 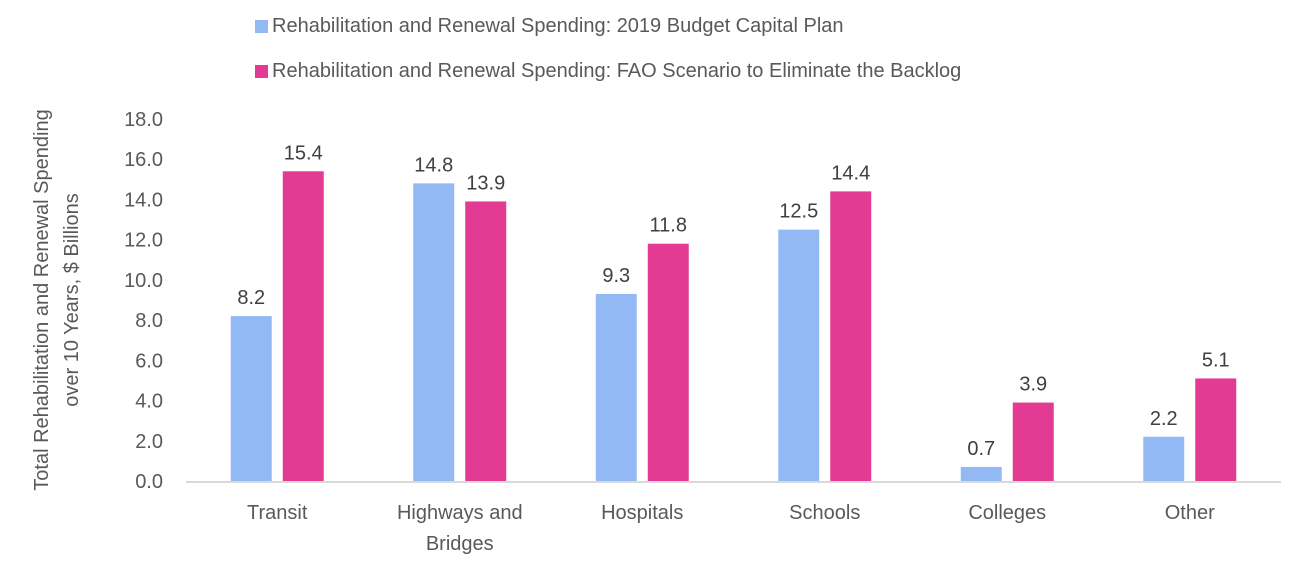 What do you see at coordinates (303, 153) in the screenshot?
I see `data-label: 15.4` at bounding box center [303, 153].